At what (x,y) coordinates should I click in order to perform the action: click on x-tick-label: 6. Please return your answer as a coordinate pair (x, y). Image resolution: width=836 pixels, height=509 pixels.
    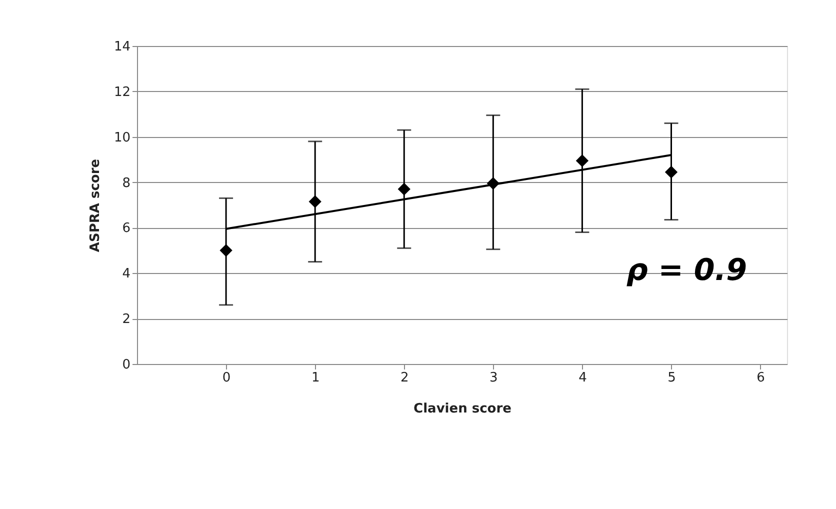
    Looking at the image, I should click on (760, 378).